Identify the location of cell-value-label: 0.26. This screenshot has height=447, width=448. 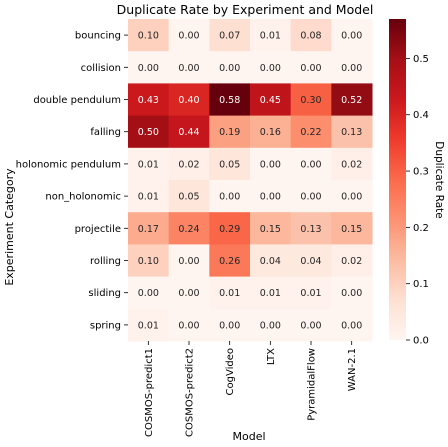
(229, 261).